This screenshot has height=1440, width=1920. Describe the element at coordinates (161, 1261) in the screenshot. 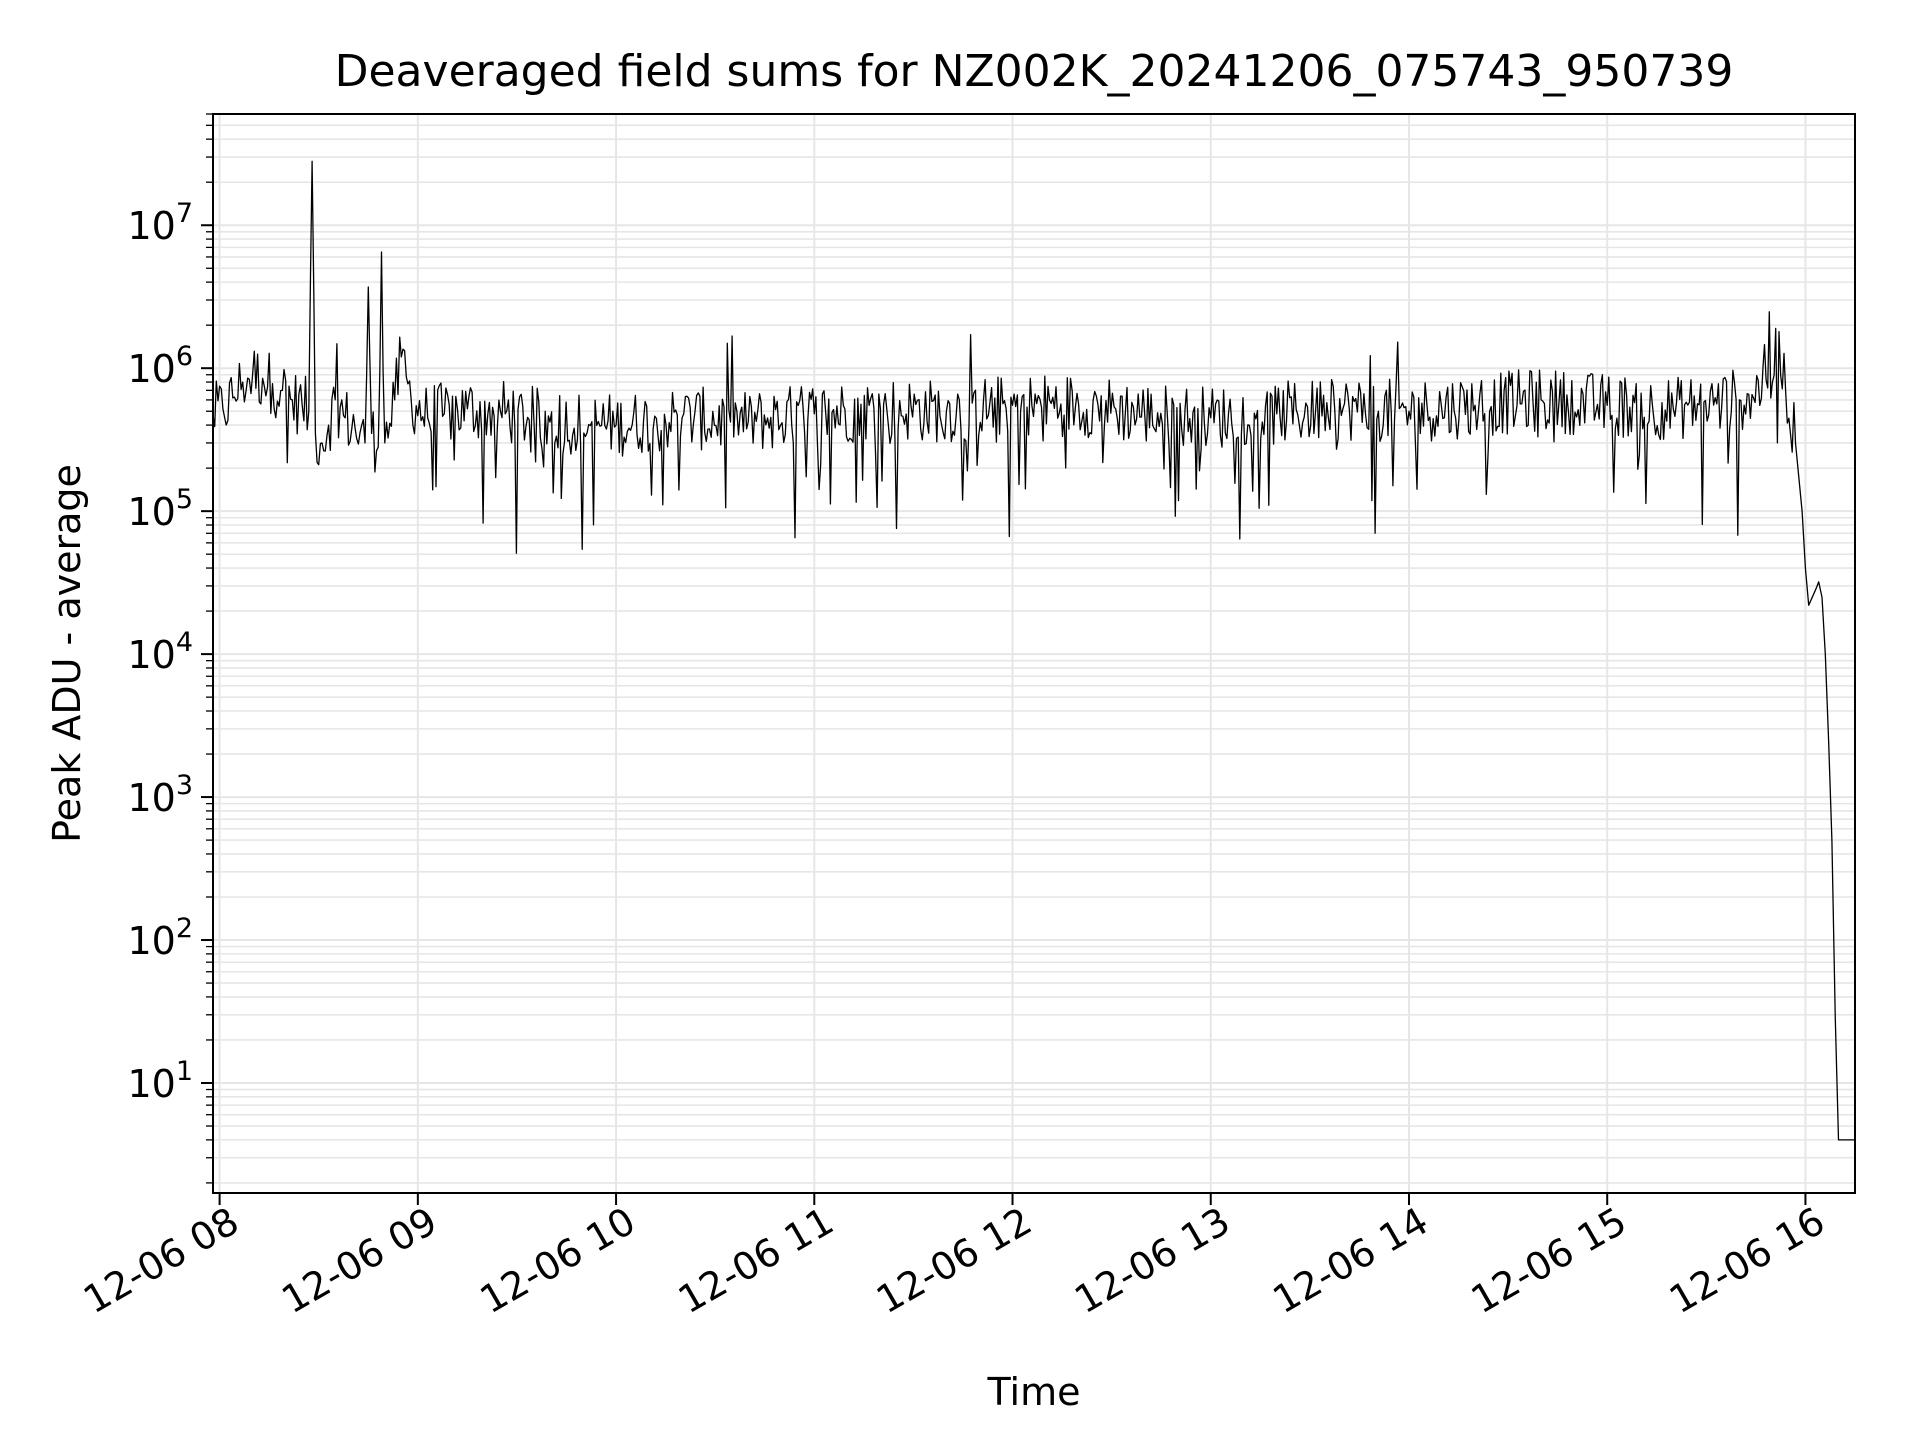

I see `x-tick-label: 12-06 08` at that location.